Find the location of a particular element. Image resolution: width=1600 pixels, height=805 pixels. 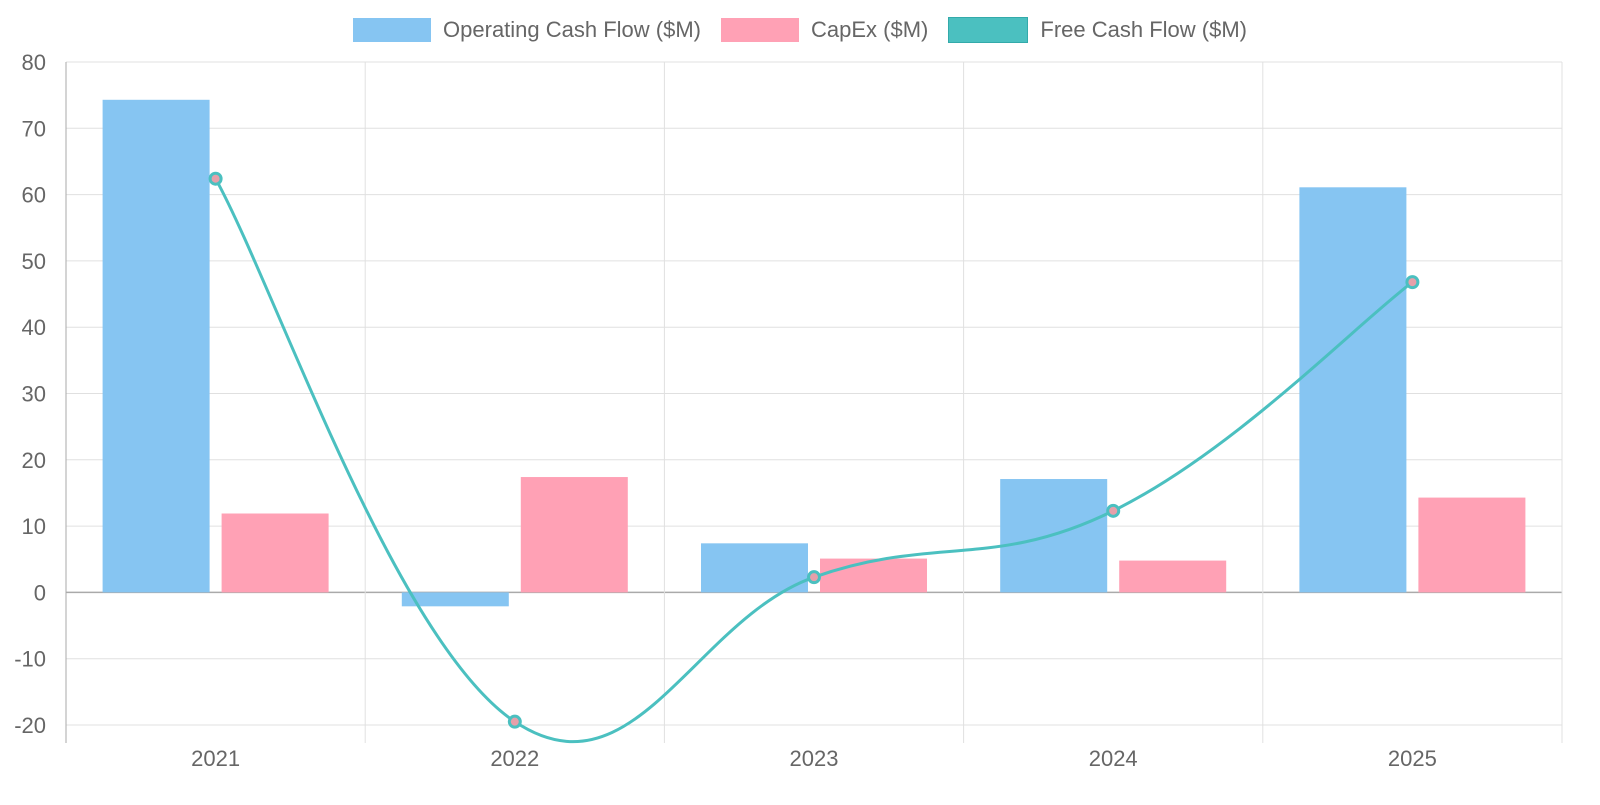

x-tick-label: 2022 is located at coordinates (514, 758).